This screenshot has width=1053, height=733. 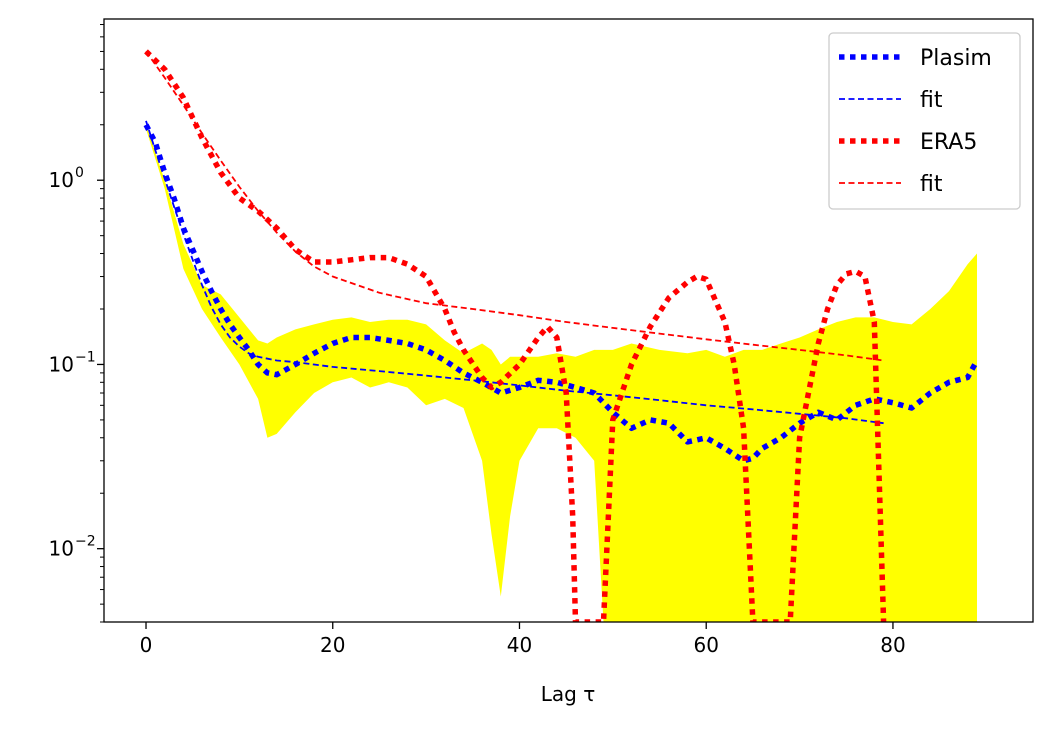 What do you see at coordinates (892, 645) in the screenshot?
I see `x-tick-label: 80` at bounding box center [892, 645].